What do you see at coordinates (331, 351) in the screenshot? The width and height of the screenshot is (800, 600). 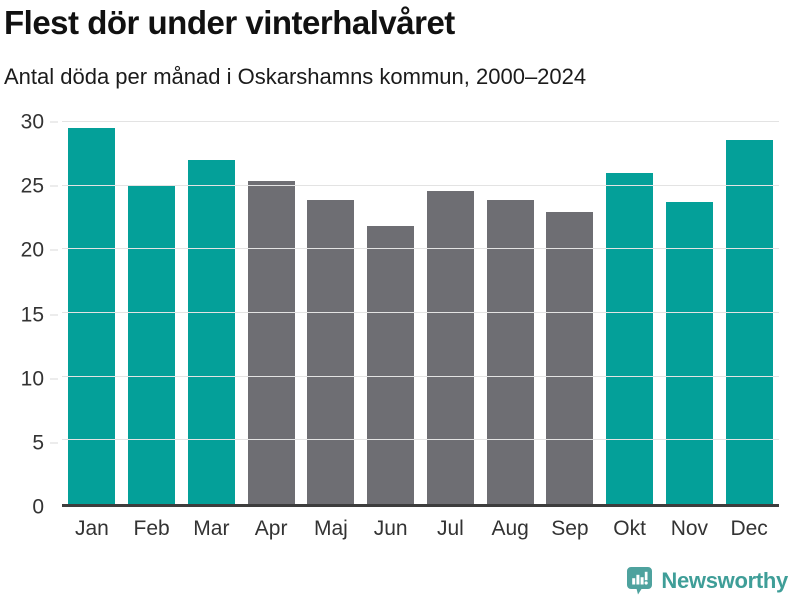 I see `bar-maj` at bounding box center [331, 351].